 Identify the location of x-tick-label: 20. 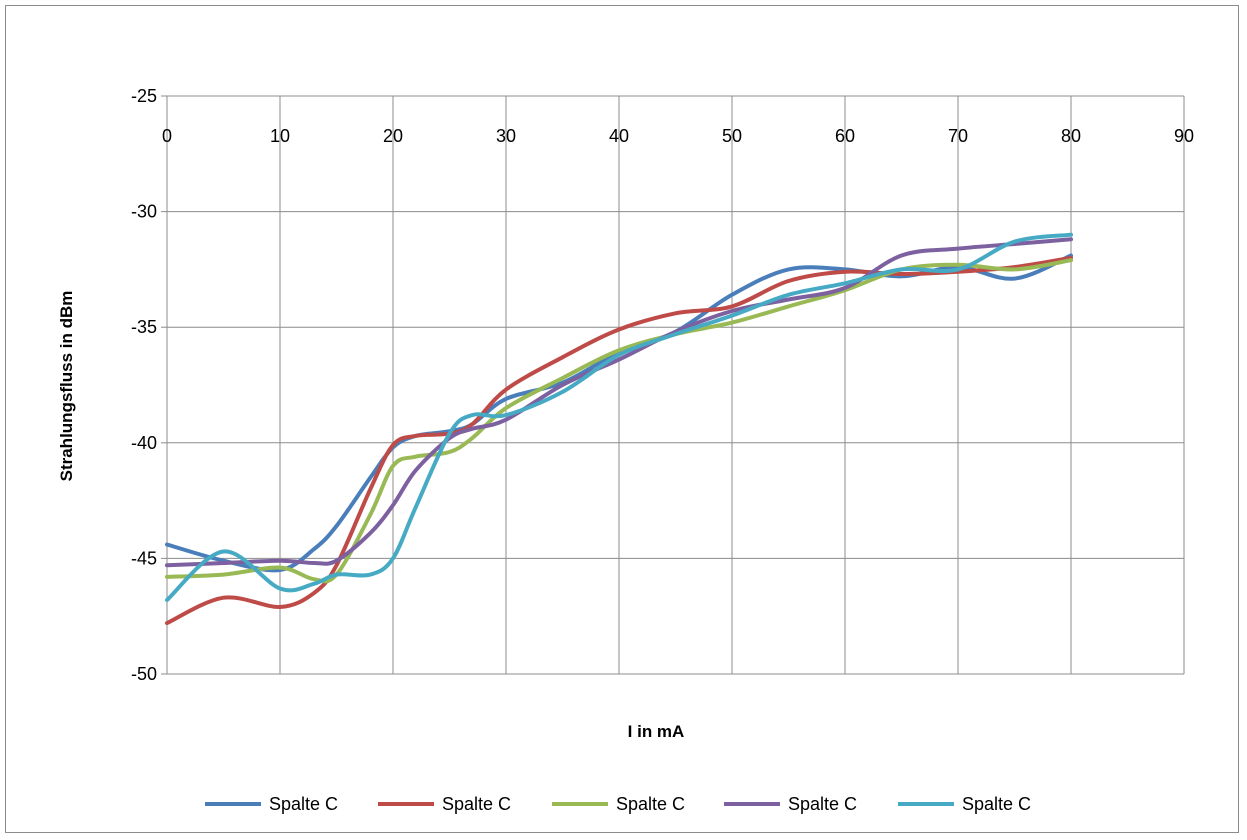
(393, 136).